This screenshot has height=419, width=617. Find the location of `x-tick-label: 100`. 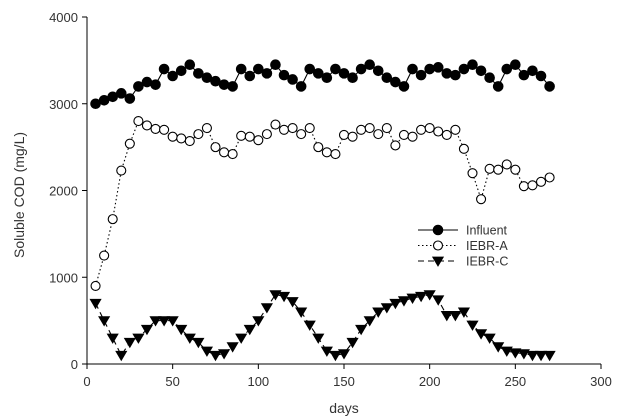

x-tick-label: 100 is located at coordinates (258, 381).